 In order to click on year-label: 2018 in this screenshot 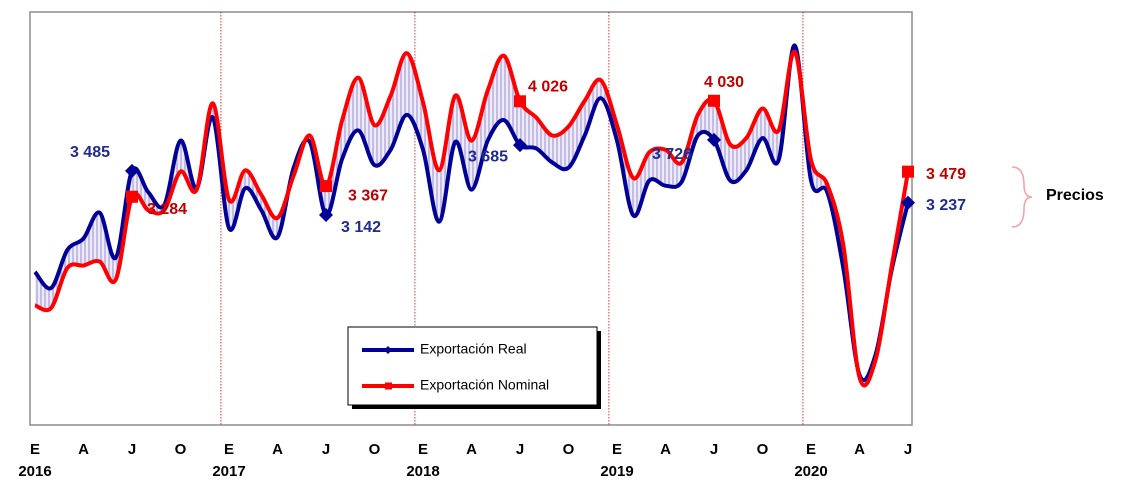, I will do `click(422, 471)`.